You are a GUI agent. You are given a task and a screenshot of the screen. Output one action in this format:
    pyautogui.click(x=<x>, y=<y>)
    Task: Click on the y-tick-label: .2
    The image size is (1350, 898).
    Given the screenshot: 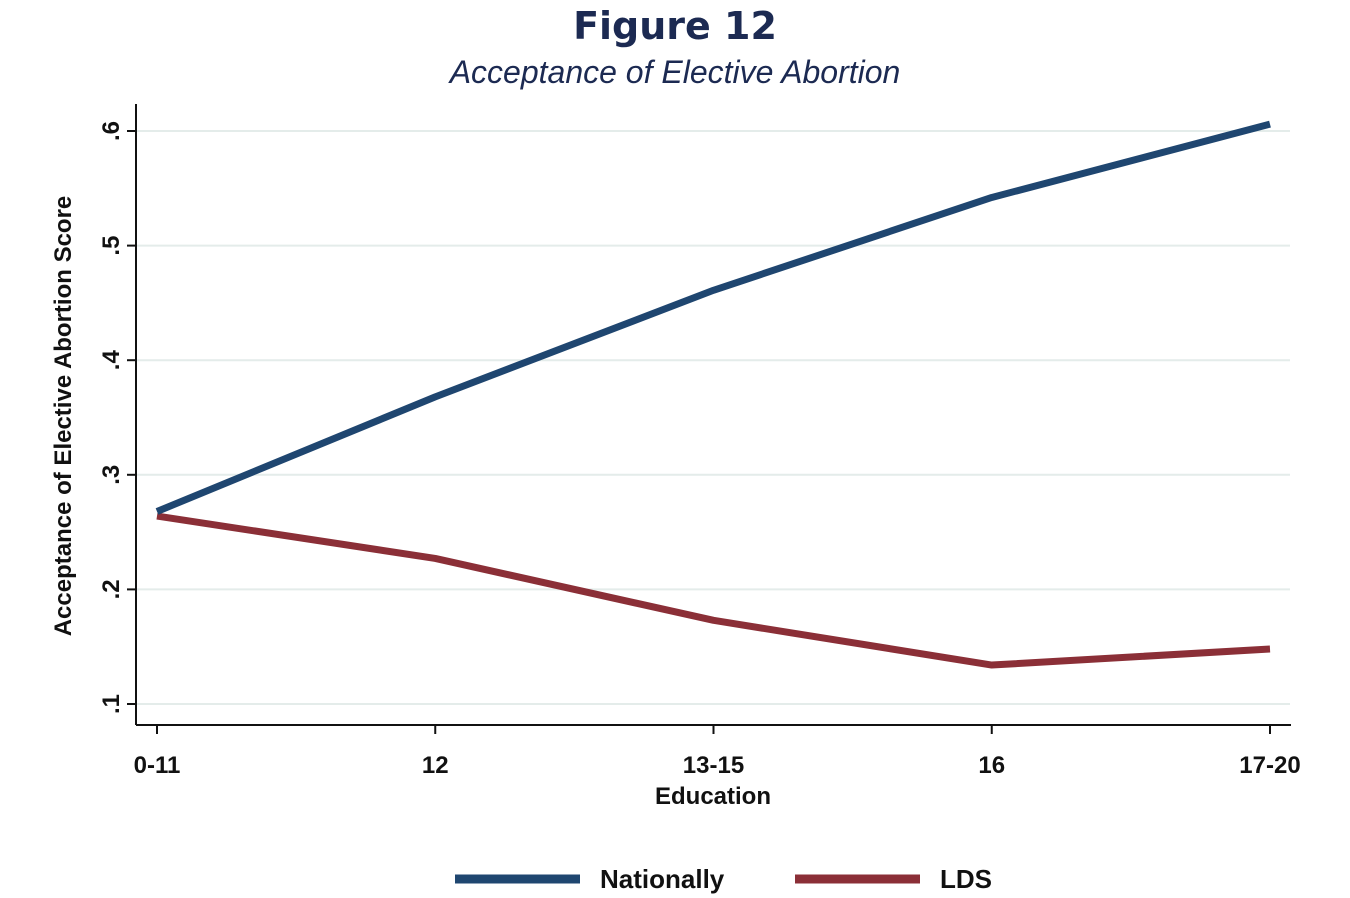 What is the action you would take?
    pyautogui.click(x=111, y=589)
    